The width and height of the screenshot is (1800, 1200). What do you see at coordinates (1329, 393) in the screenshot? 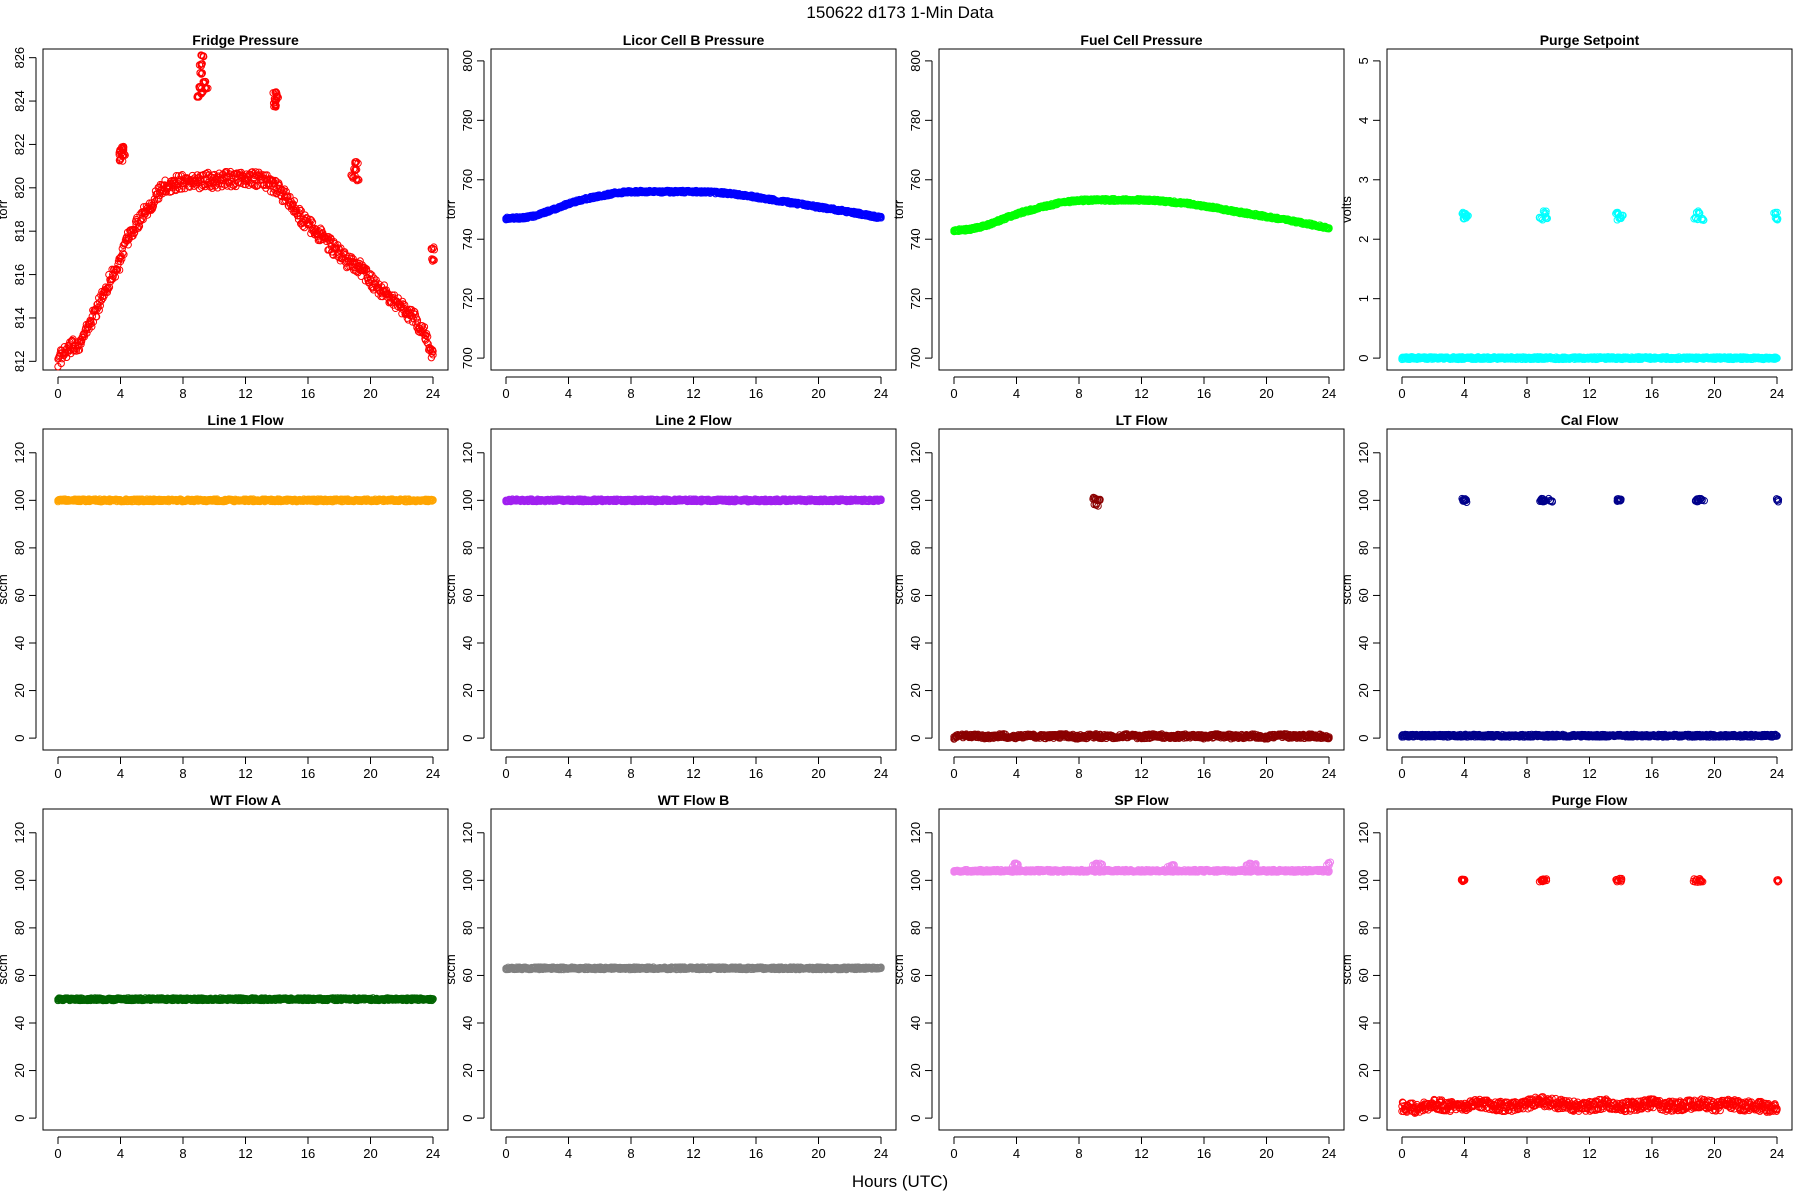
I see `fuel-cell-pressure-x-tick-label: 24` at bounding box center [1329, 393].